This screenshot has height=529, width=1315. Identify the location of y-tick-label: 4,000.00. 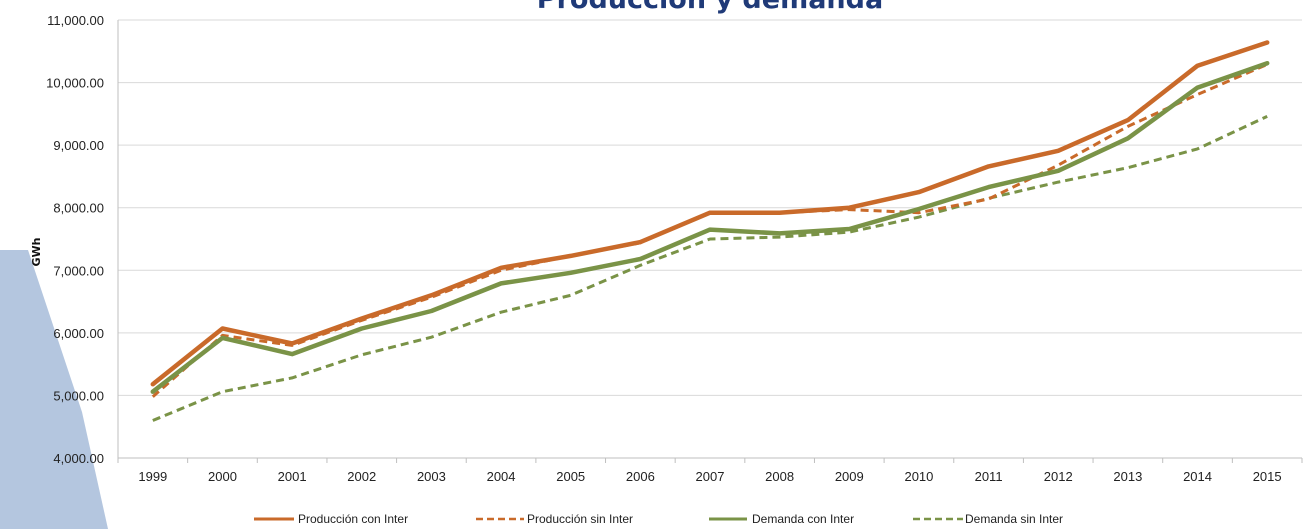
(78, 458).